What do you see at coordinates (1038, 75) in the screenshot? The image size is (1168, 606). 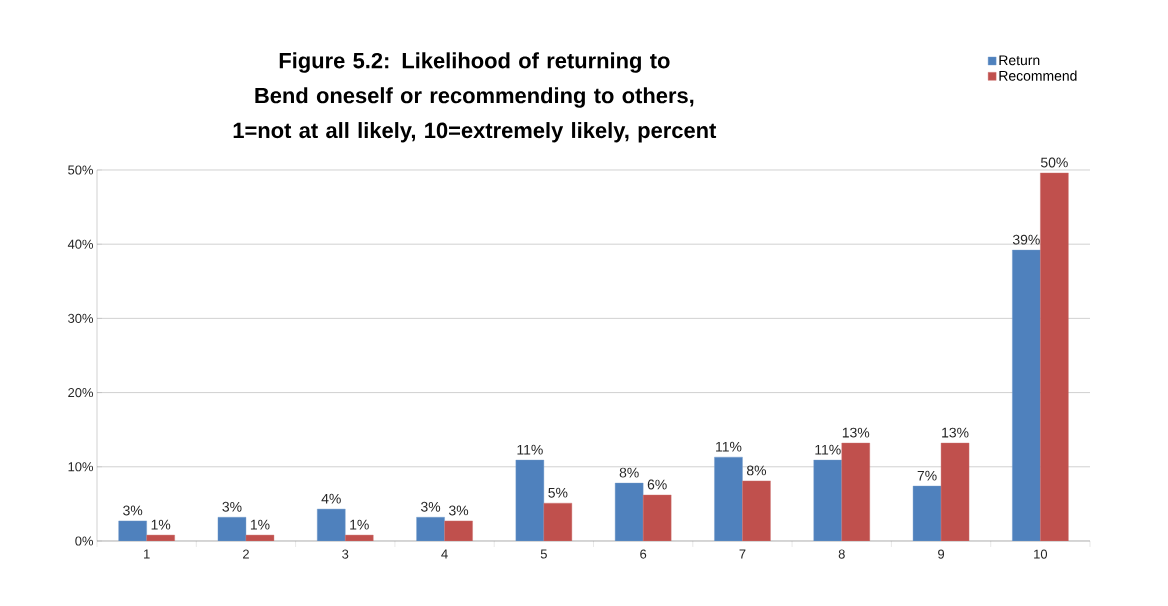 I see `legend-label: Recommend` at bounding box center [1038, 75].